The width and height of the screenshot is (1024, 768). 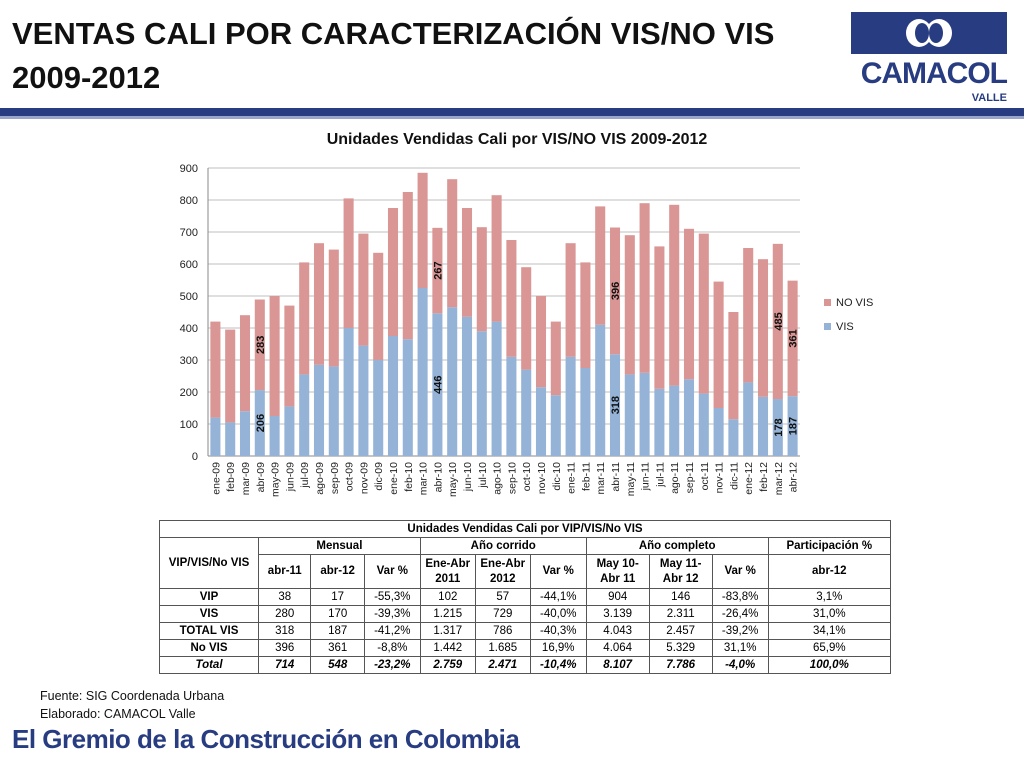 What do you see at coordinates (989, 98) in the screenshot?
I see `logo-subtitle: VALLE` at bounding box center [989, 98].